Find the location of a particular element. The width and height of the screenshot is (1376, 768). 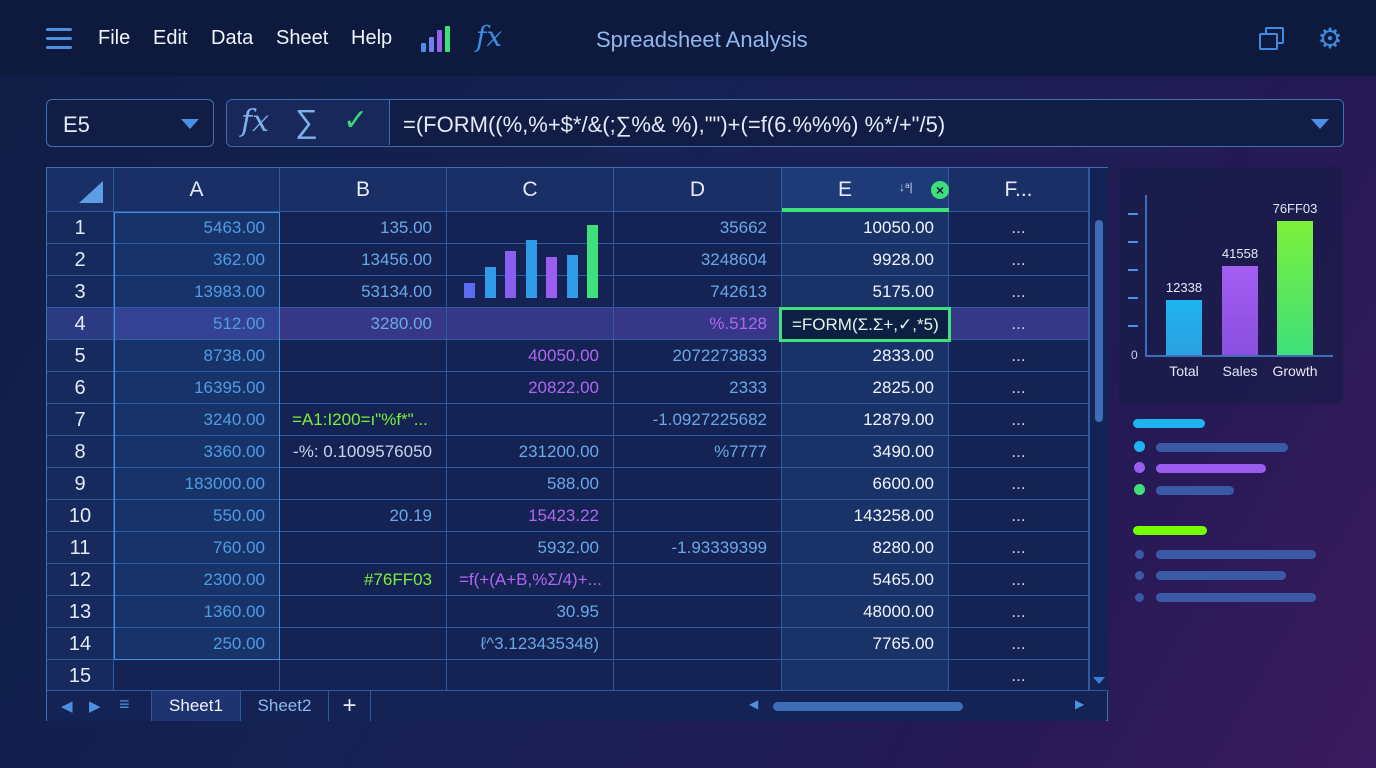

tab-sheet2: Sheet2 is located at coordinates (285, 706).